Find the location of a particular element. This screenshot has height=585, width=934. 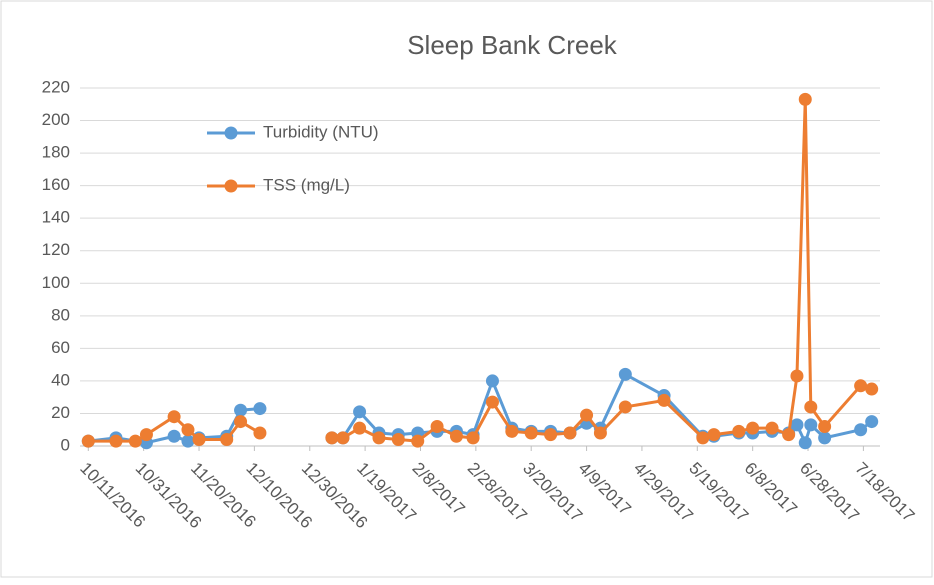

y-tick-label: 100 is located at coordinates (56, 282).